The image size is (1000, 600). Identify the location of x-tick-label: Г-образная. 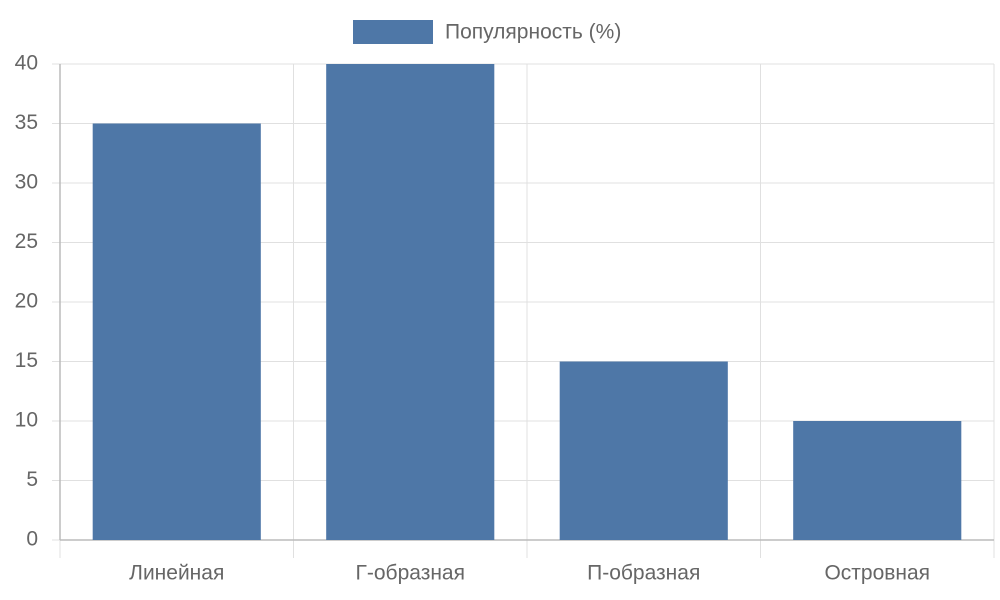
(410, 573).